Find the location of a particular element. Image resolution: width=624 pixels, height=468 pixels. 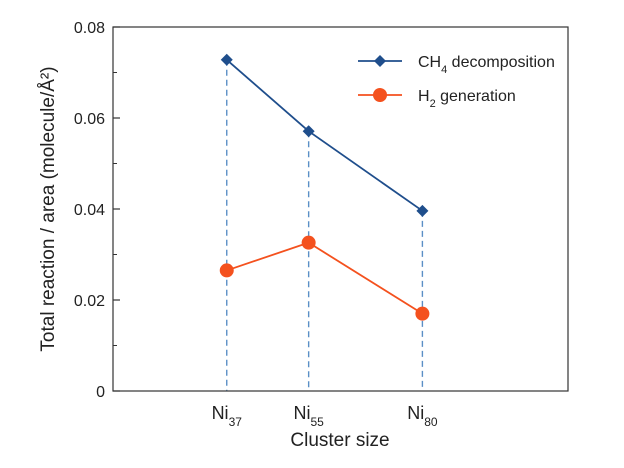

y-axis-label: Total reaction / area (molecule/Å²) is located at coordinates (48, 208).